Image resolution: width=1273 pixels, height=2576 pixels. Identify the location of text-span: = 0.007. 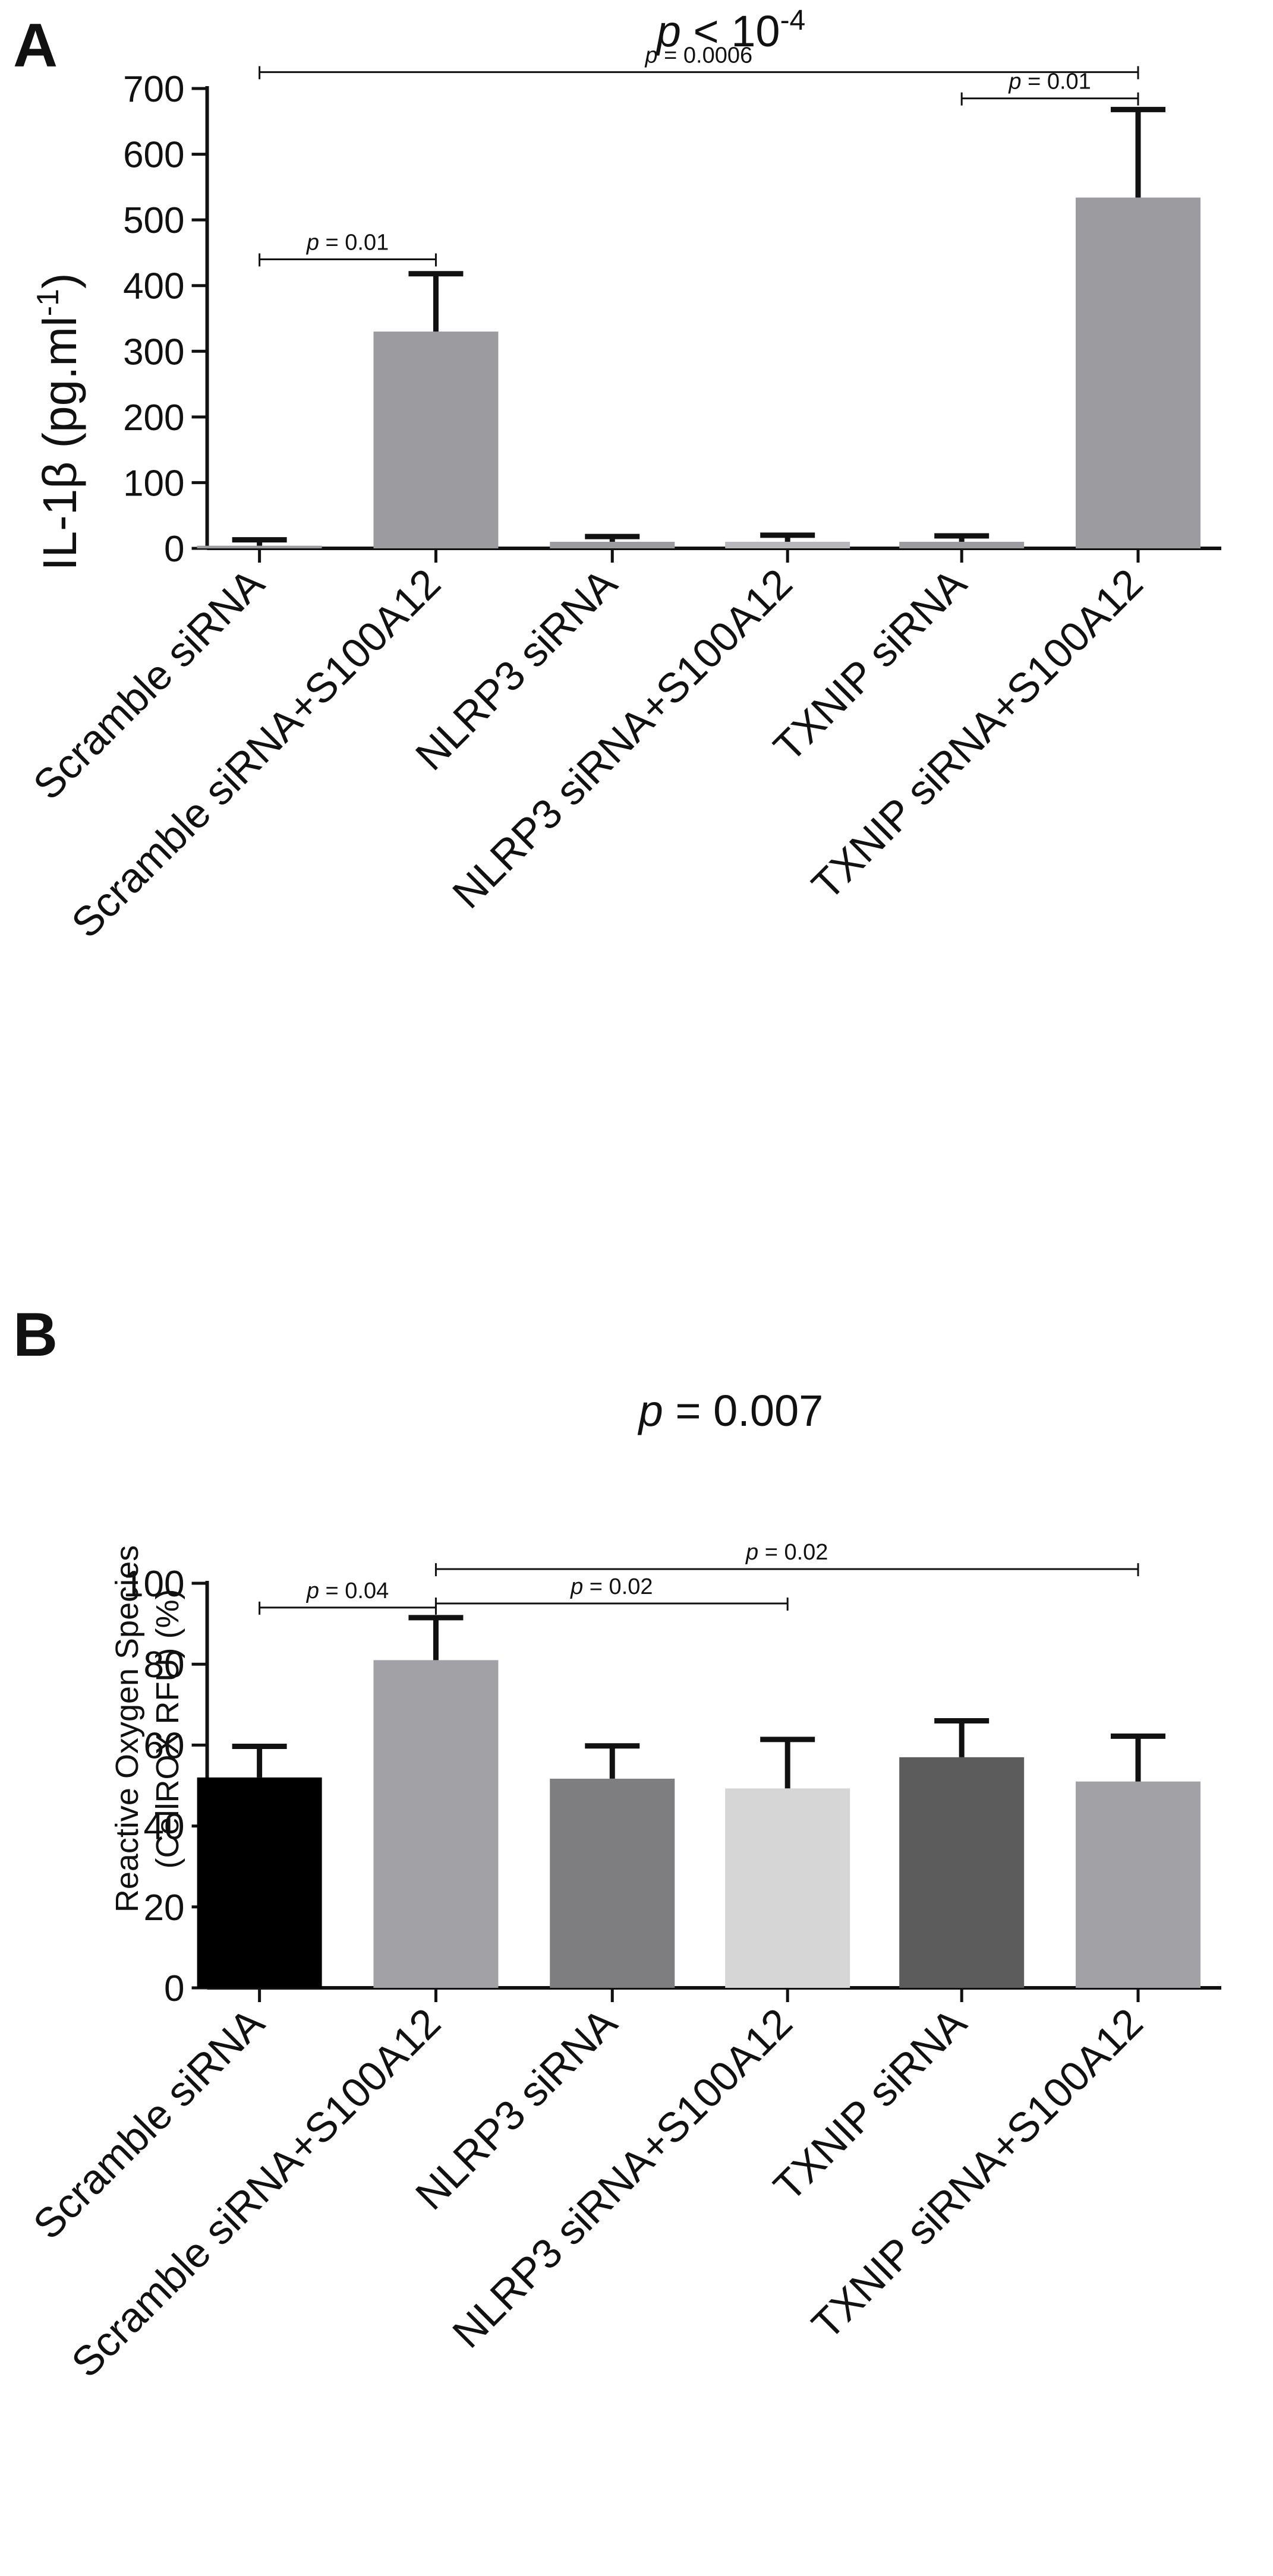
(744, 1410).